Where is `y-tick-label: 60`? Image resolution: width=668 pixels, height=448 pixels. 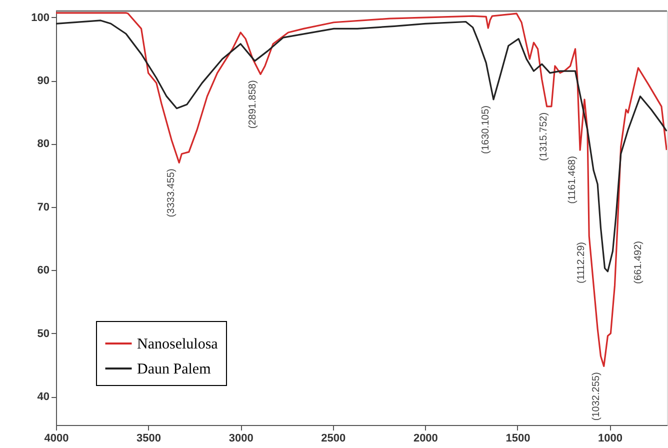 y-tick-label: 60 is located at coordinates (43, 270).